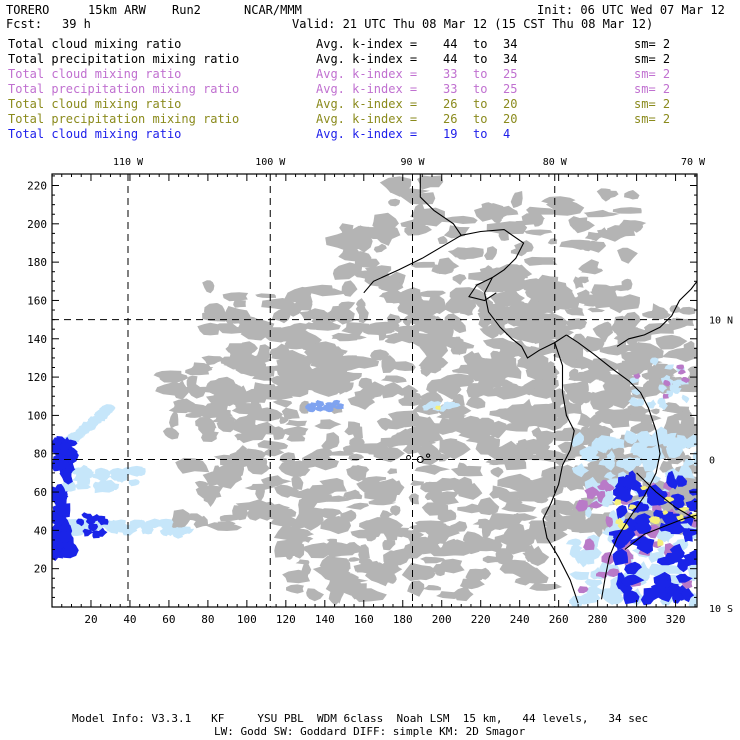  I want to click on legend-kindex-from: 44, so click(450, 44).